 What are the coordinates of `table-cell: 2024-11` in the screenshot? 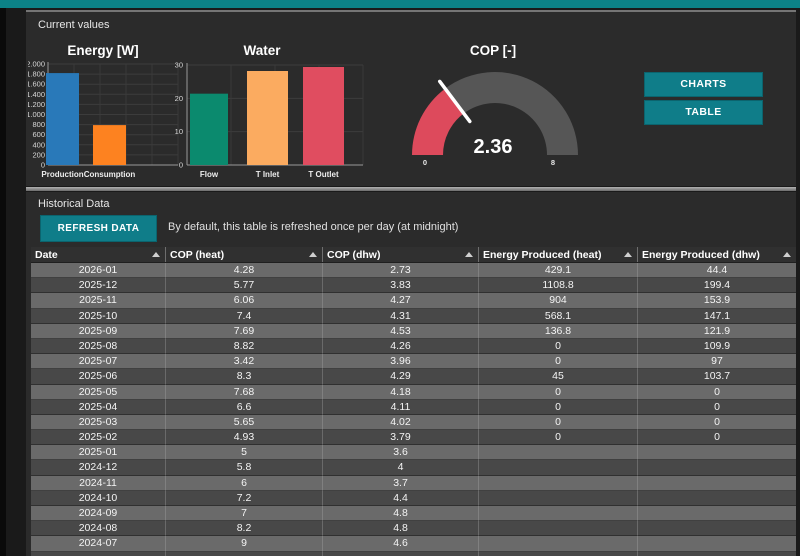 It's located at (98, 483).